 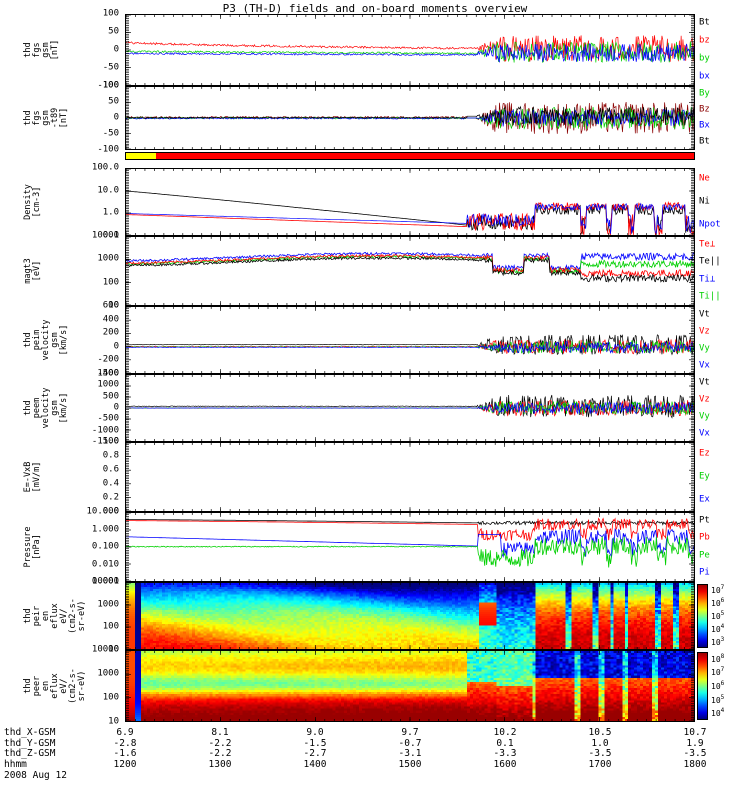 I want to click on y-tick-label: 0.6, so click(x=110, y=469).